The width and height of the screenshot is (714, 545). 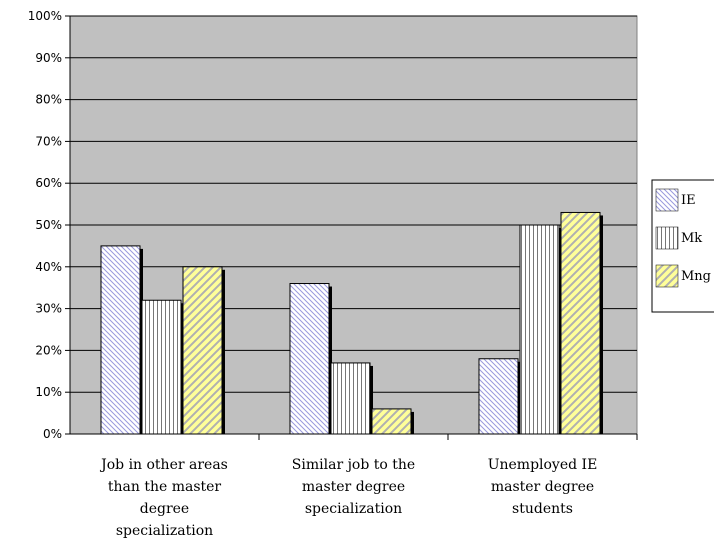 What do you see at coordinates (48, 392) in the screenshot?
I see `y-tick-label: 10%` at bounding box center [48, 392].